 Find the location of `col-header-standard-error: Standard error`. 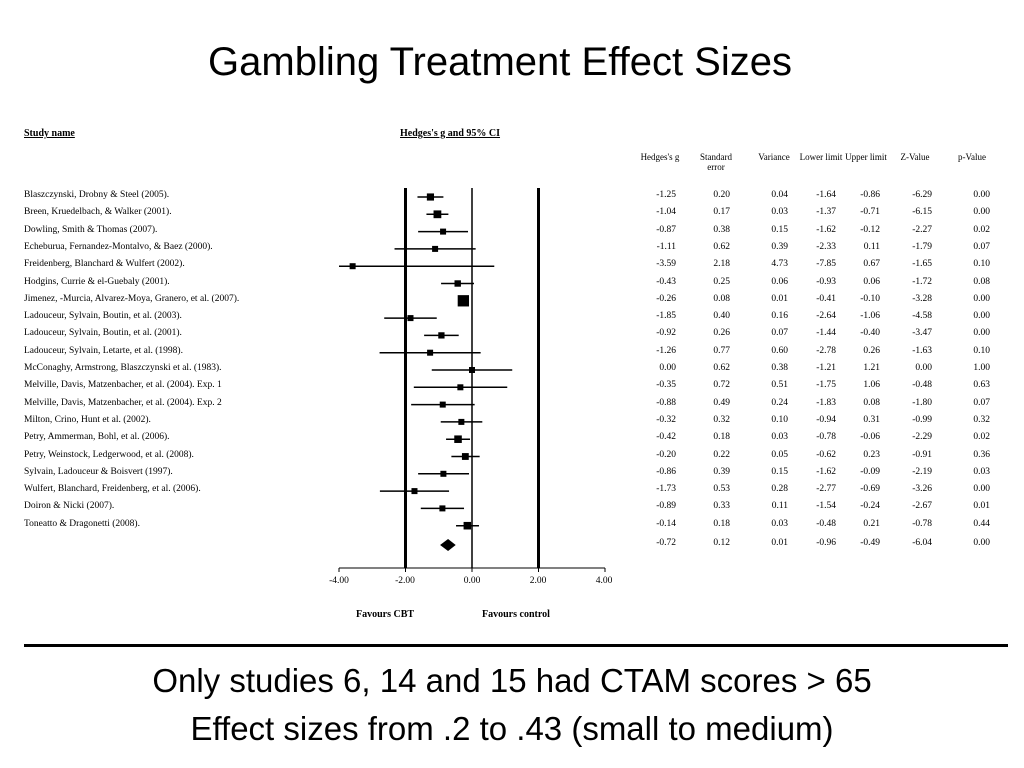

col-header-standard-error: Standard error is located at coordinates (716, 162).